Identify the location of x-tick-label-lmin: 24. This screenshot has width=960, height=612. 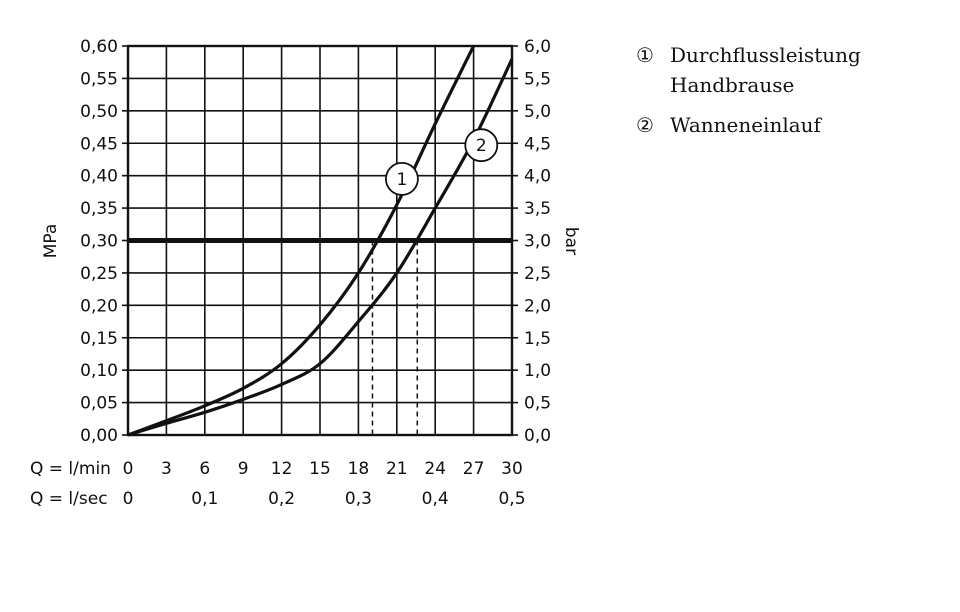
(435, 469).